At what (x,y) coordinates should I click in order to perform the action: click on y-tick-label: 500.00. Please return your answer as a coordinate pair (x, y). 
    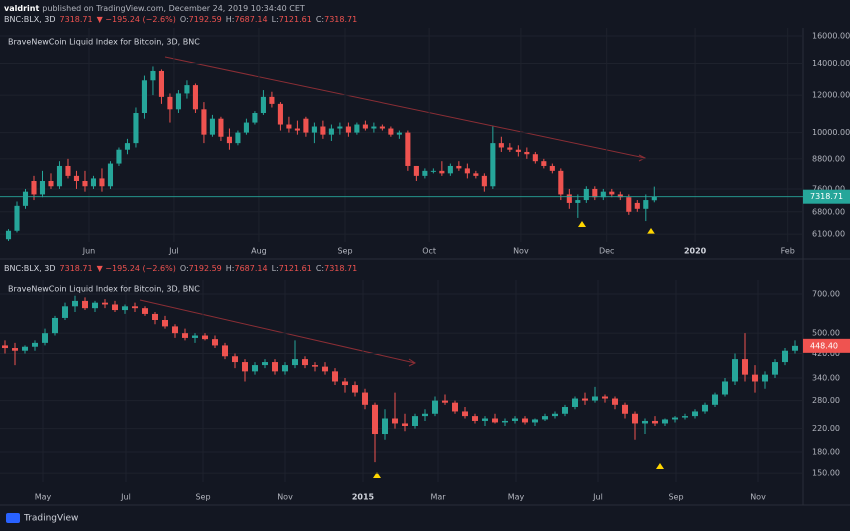
    Looking at the image, I should click on (826, 333).